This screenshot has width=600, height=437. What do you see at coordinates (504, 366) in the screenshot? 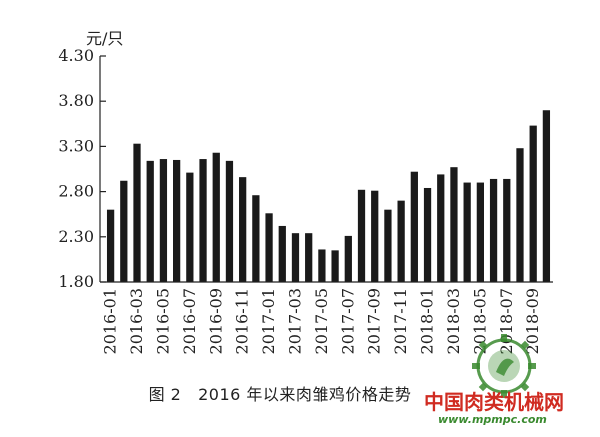
I see `watermark-logo-icon` at bounding box center [504, 366].